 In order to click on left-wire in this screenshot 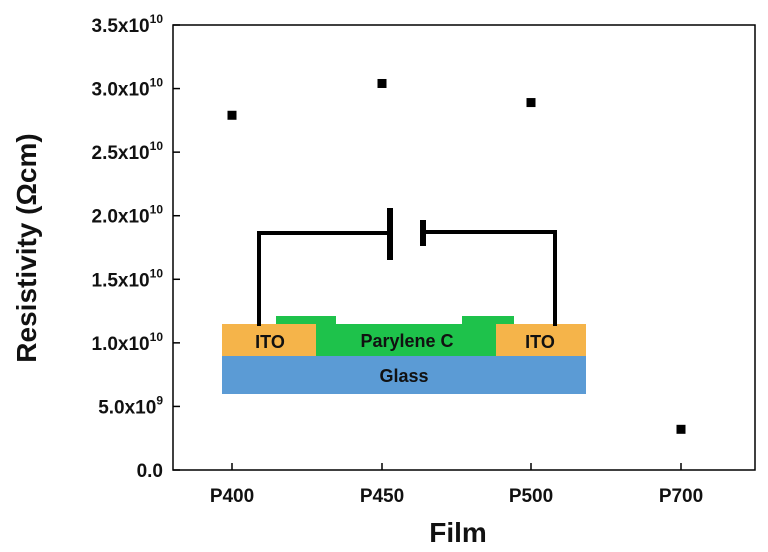, I will do `click(323, 278)`.